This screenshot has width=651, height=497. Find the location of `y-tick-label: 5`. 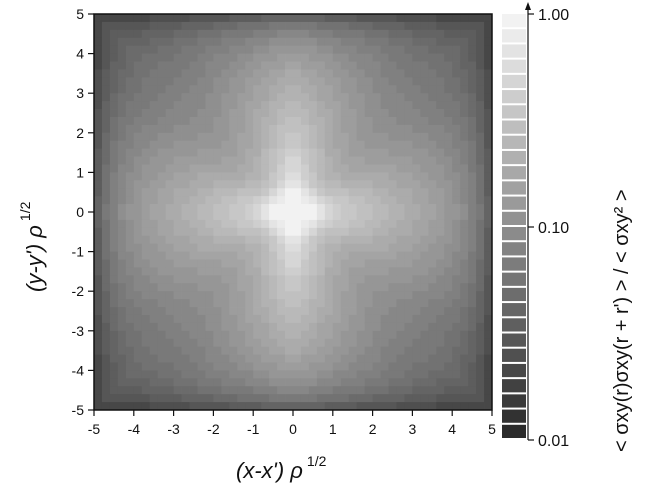

y-tick-label: 5 is located at coordinates (80, 14).